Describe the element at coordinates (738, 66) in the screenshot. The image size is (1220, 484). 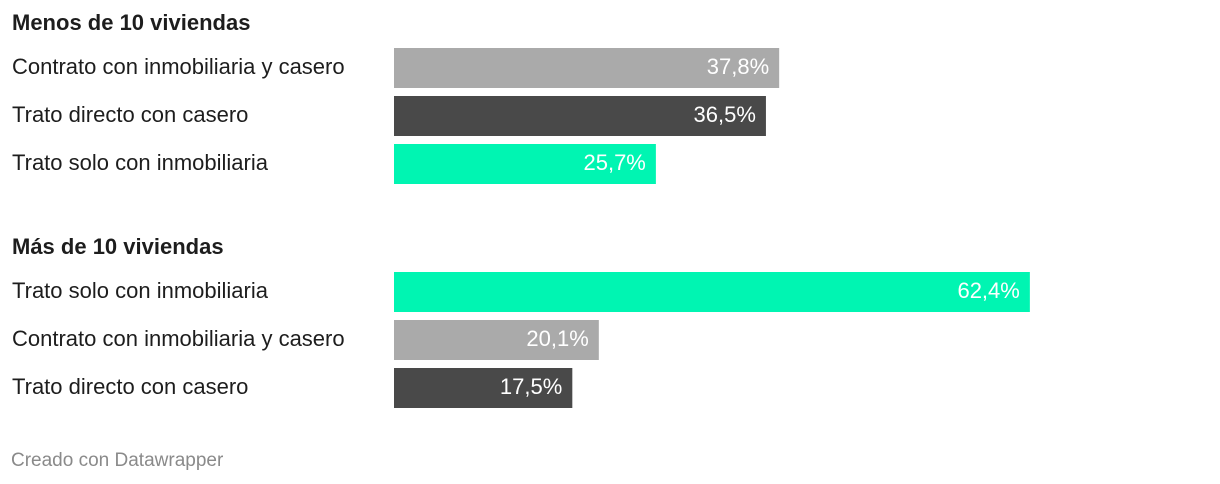
I see `value-label: 37,8%` at that location.